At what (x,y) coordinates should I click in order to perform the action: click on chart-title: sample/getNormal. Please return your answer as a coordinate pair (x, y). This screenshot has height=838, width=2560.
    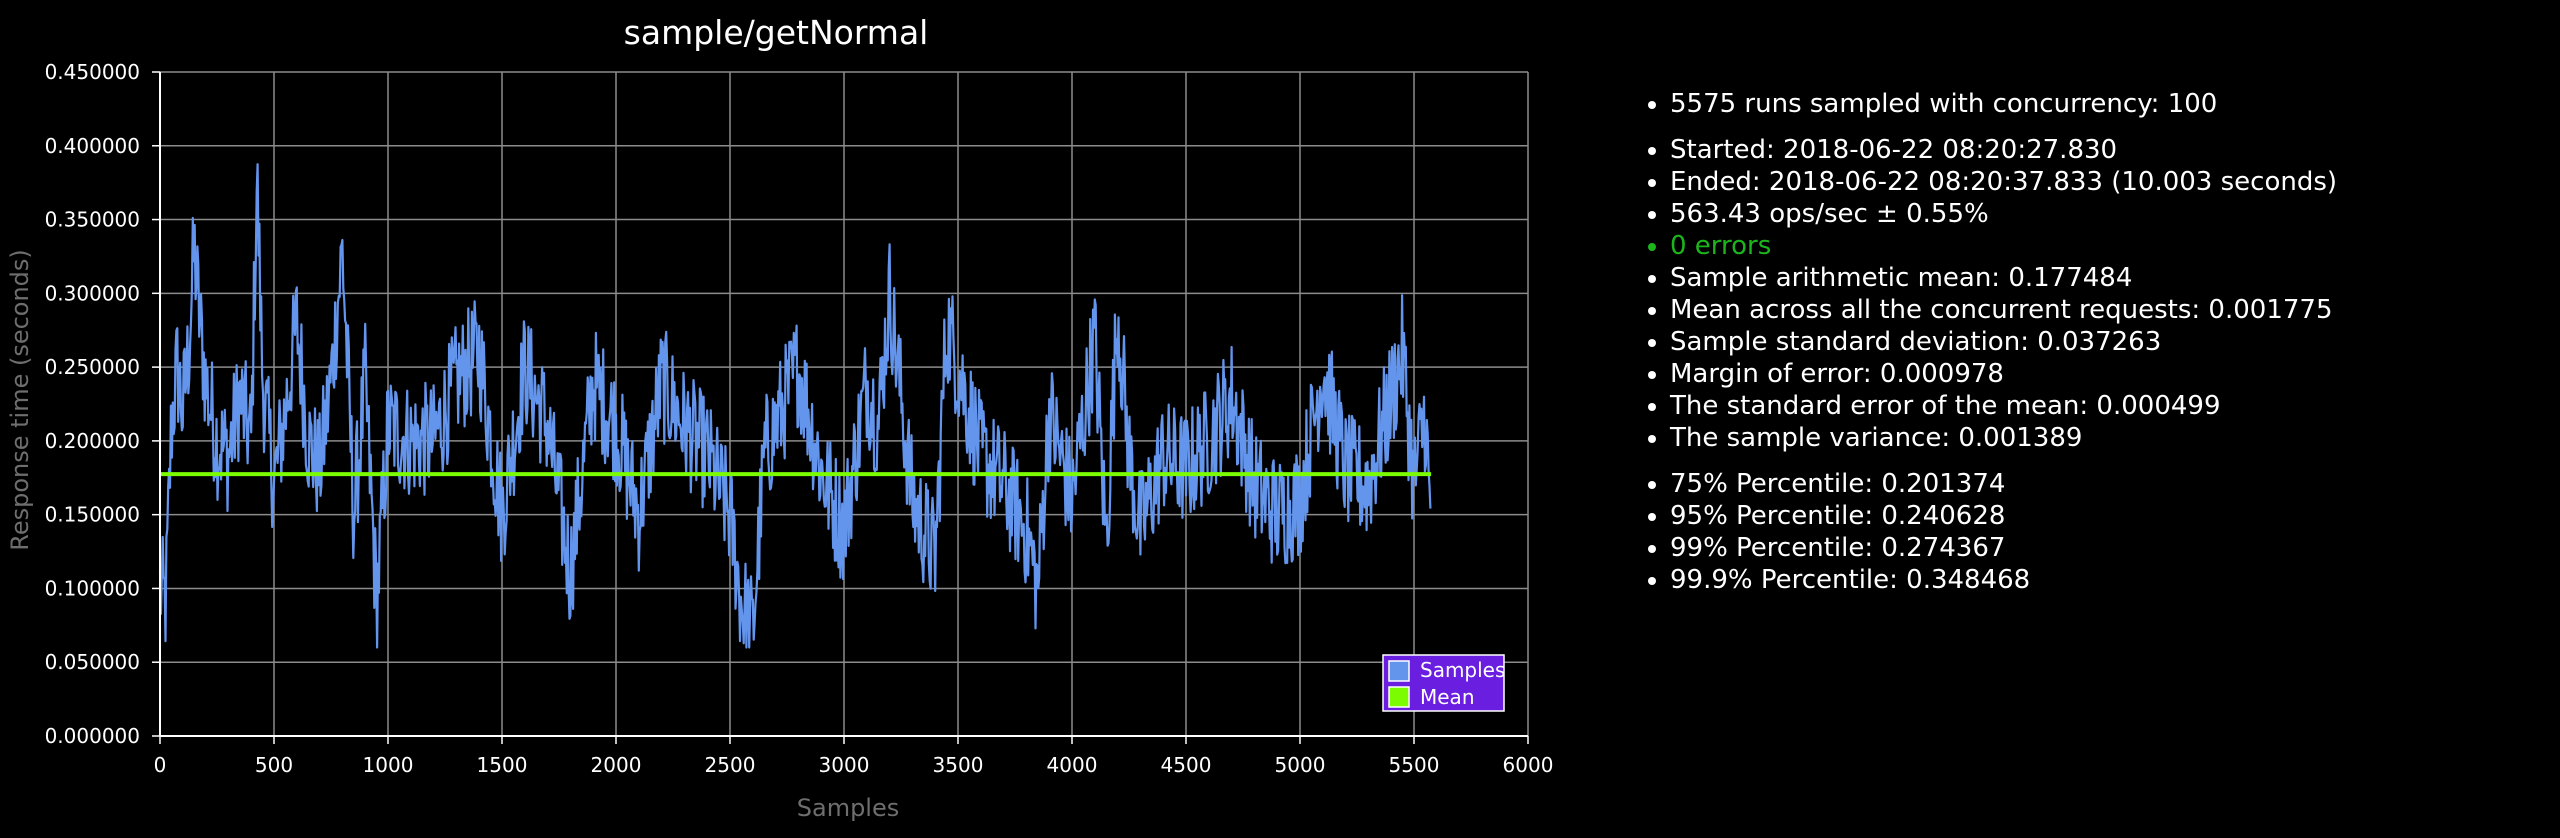
    Looking at the image, I should click on (776, 32).